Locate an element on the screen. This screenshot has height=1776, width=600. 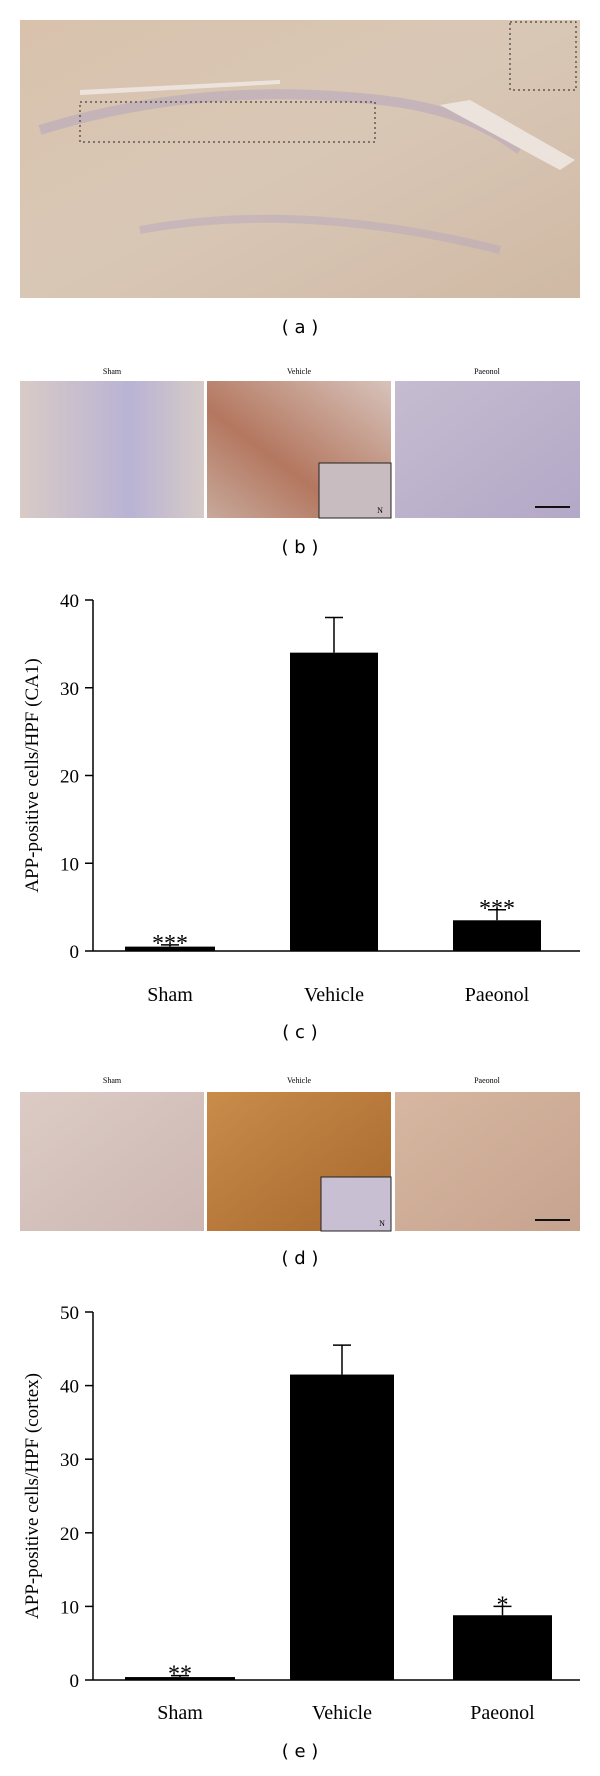
significance: * is located at coordinates (503, 1605).